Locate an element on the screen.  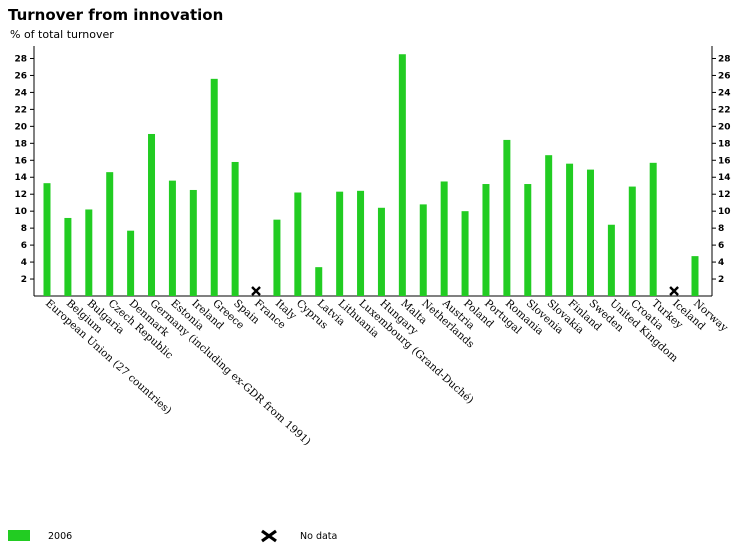
y-tick-label-left: 26 is located at coordinates (20, 76).